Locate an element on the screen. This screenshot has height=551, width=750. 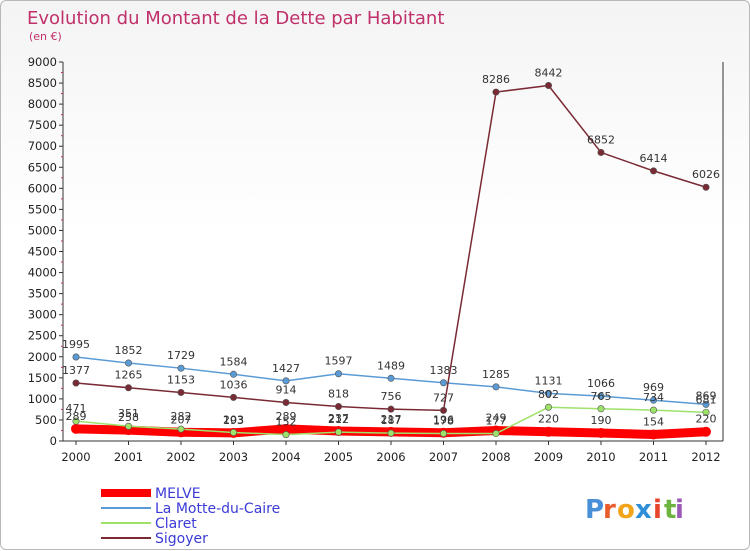
data-label: 177 is located at coordinates (496, 421).